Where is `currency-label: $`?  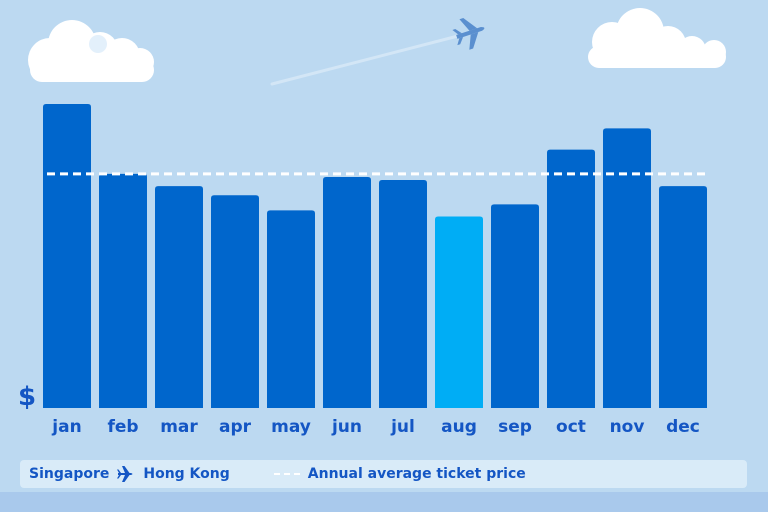 currency-label: $ is located at coordinates (27, 397).